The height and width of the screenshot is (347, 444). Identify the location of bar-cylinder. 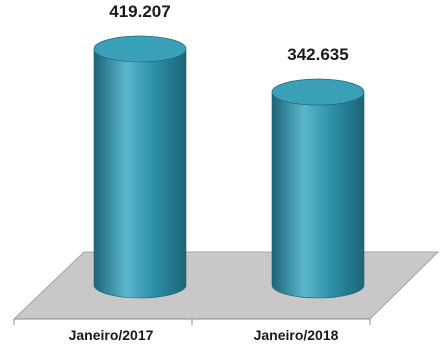
(318, 188).